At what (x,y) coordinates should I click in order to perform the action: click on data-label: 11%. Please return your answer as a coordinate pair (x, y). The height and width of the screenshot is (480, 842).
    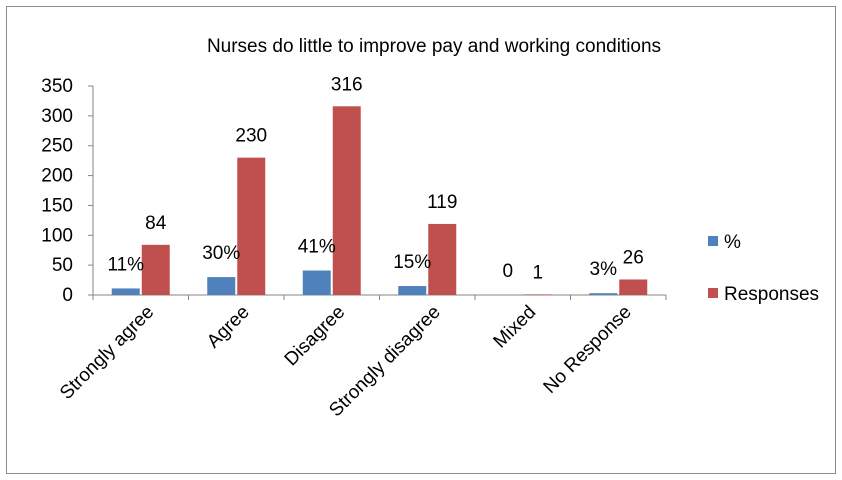
    Looking at the image, I should click on (125, 264).